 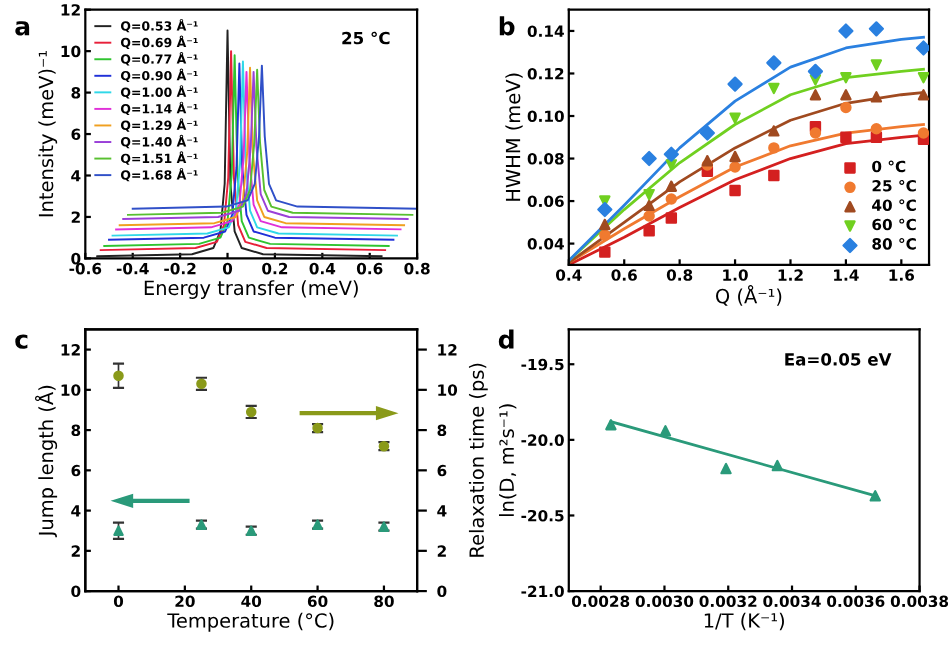 What do you see at coordinates (507, 26) in the screenshot?
I see `chart-title: b` at bounding box center [507, 26].